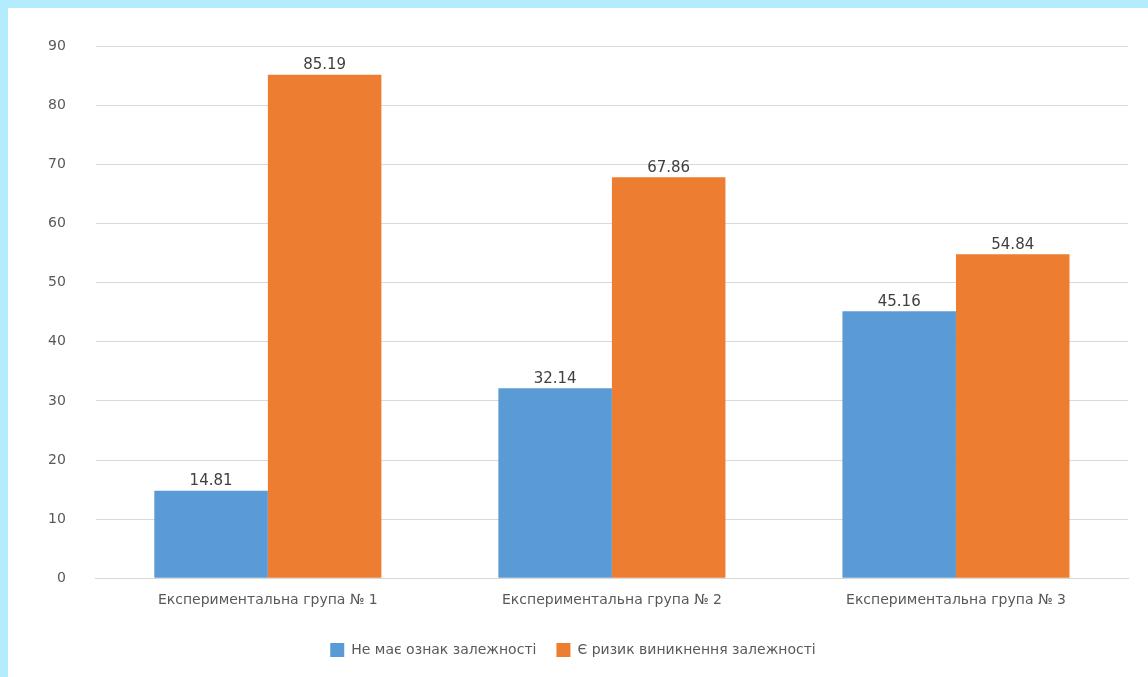 This screenshot has height=677, width=1148. Describe the element at coordinates (899, 300) in the screenshot. I see `data-label: 45.16` at that location.